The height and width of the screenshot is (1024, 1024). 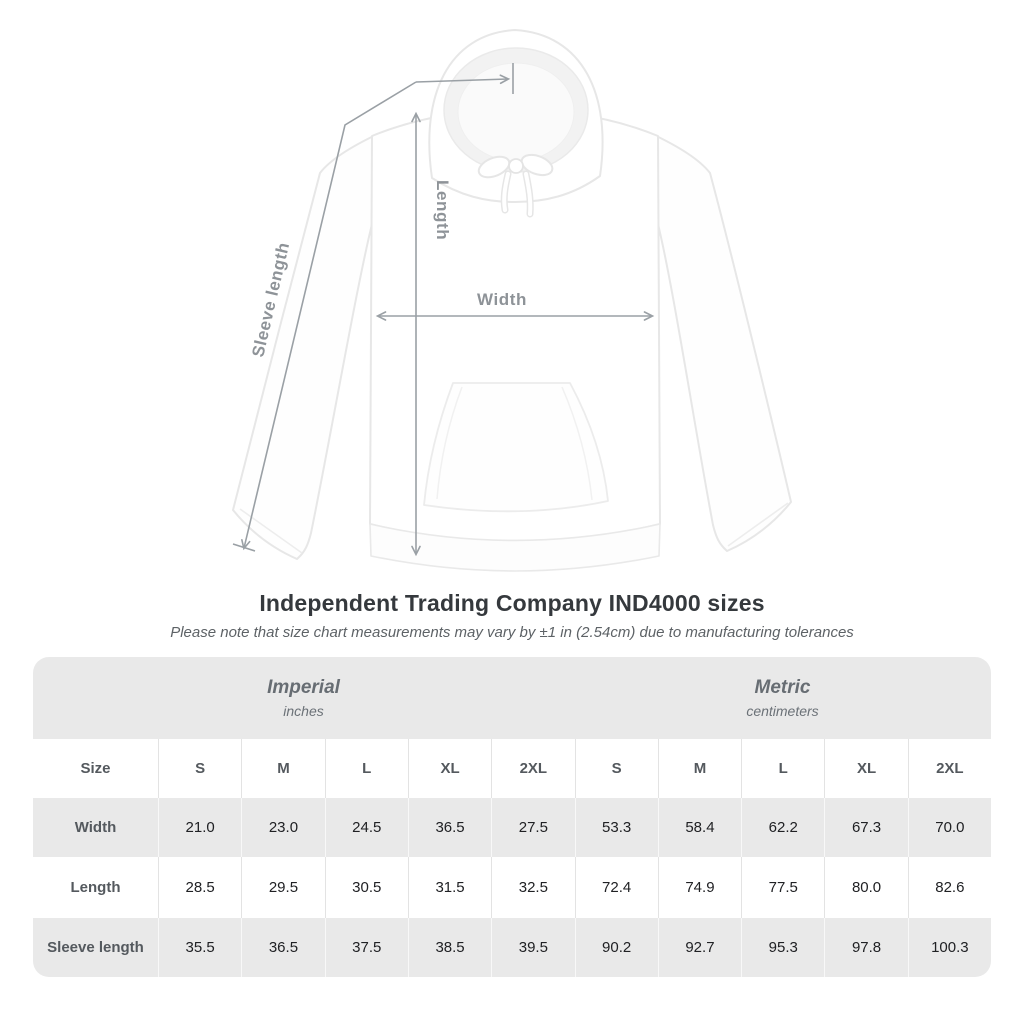 I want to click on sleeve-m-metric: 92.7, so click(x=699, y=947).